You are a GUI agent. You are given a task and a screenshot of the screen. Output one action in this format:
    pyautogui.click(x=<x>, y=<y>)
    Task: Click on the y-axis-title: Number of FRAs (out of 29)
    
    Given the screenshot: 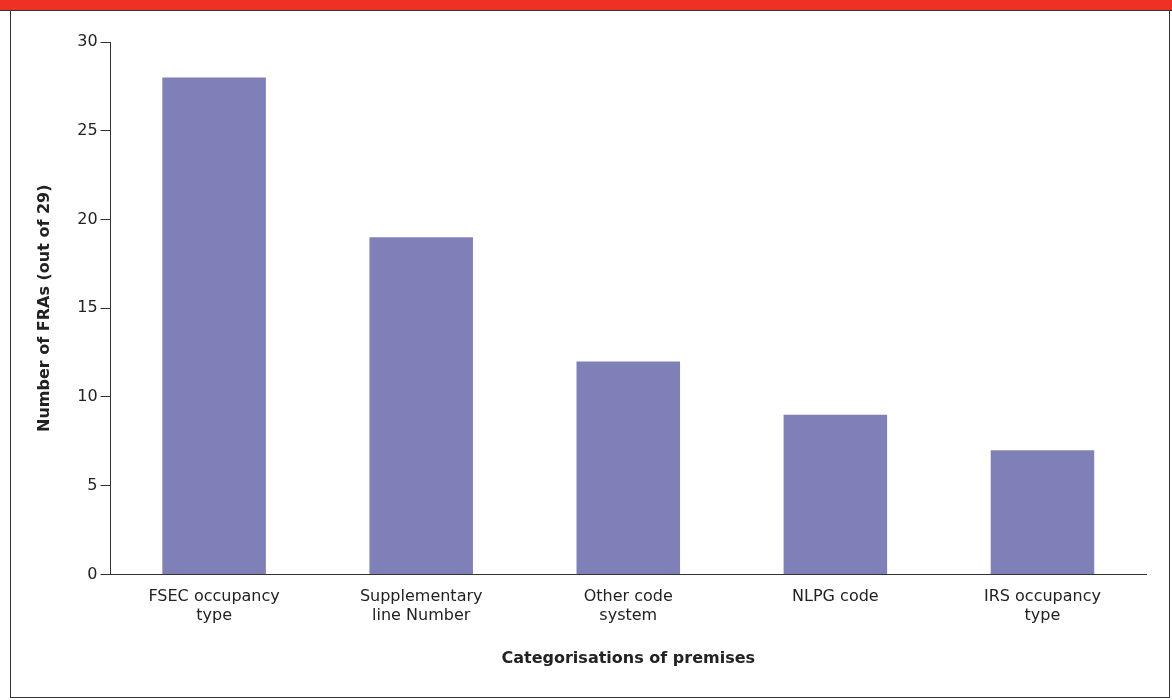 What is the action you would take?
    pyautogui.click(x=43, y=308)
    